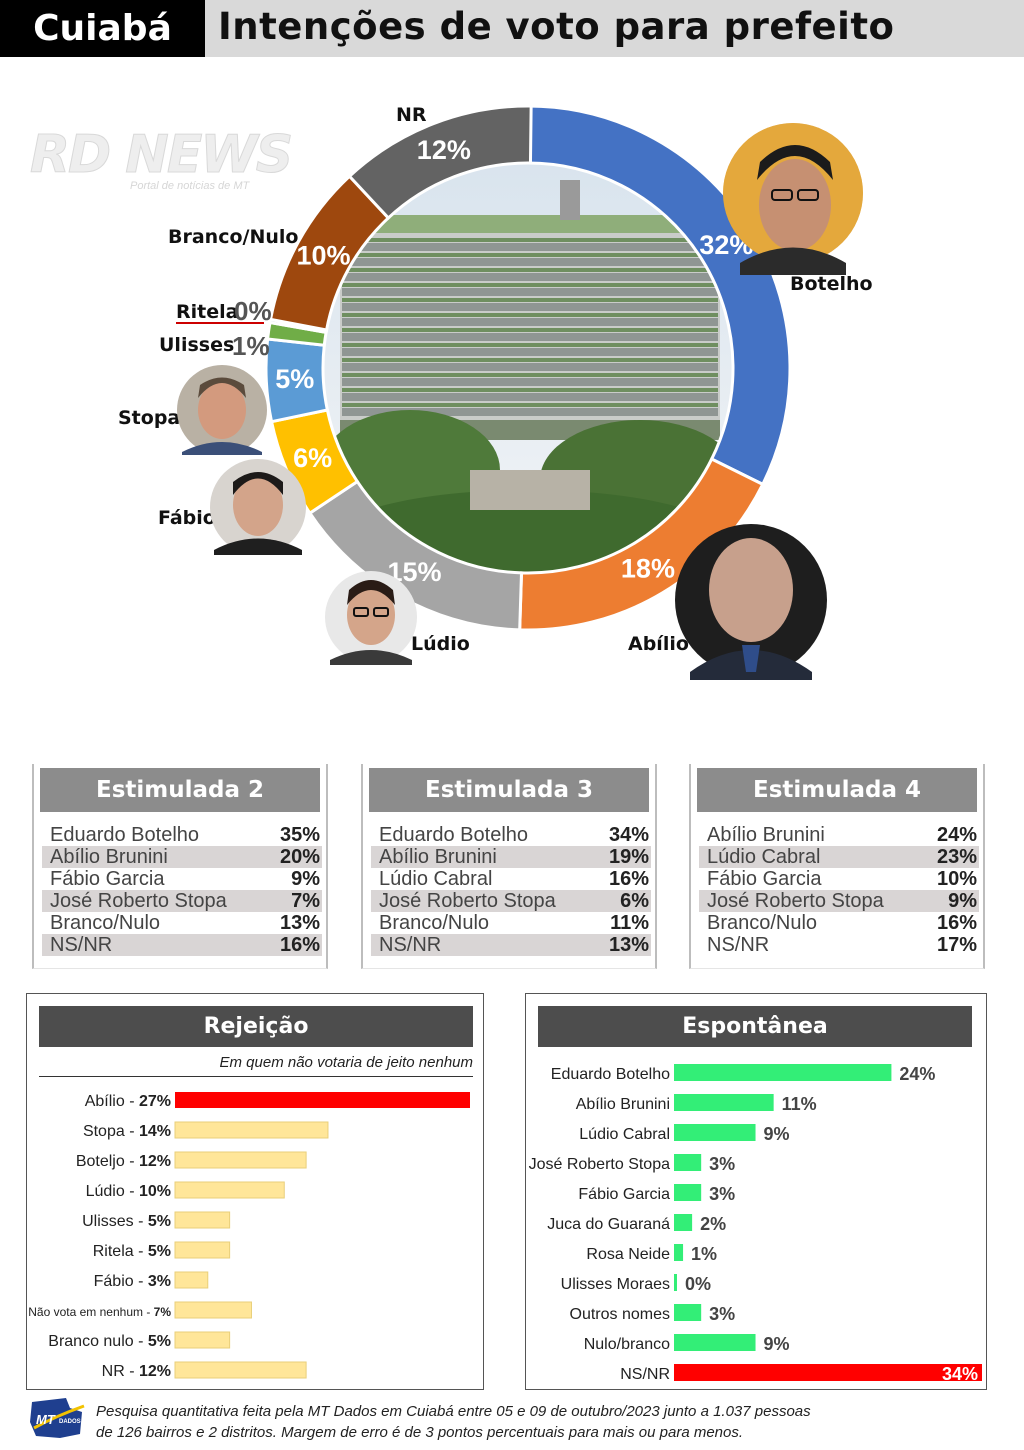 The height and width of the screenshot is (1450, 1024). What do you see at coordinates (196, 345) in the screenshot?
I see `label-ulisses: Ulisses` at bounding box center [196, 345].